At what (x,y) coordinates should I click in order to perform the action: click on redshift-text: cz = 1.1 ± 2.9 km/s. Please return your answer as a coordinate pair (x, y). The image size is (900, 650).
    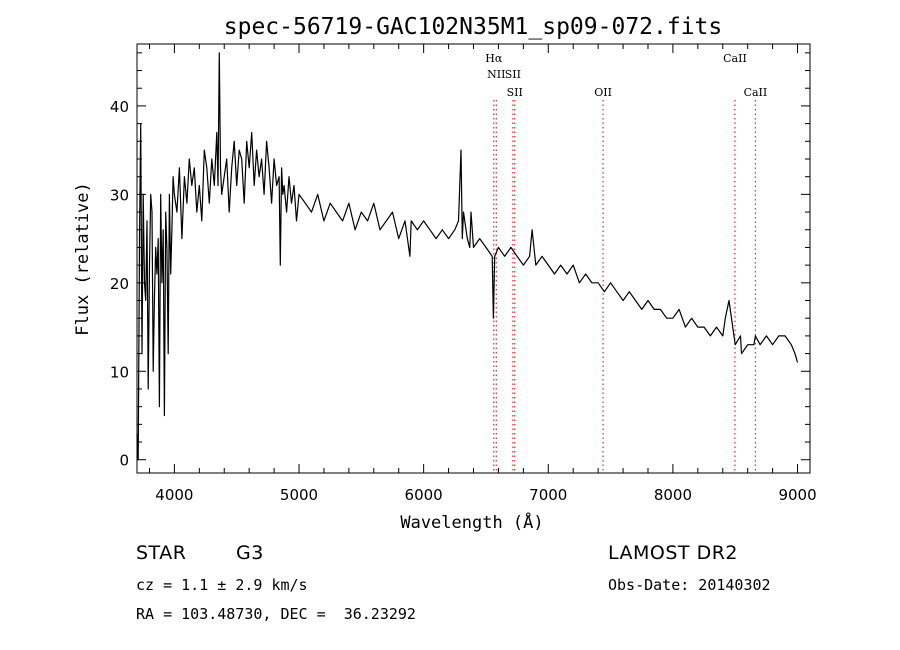
    Looking at the image, I should click on (222, 585).